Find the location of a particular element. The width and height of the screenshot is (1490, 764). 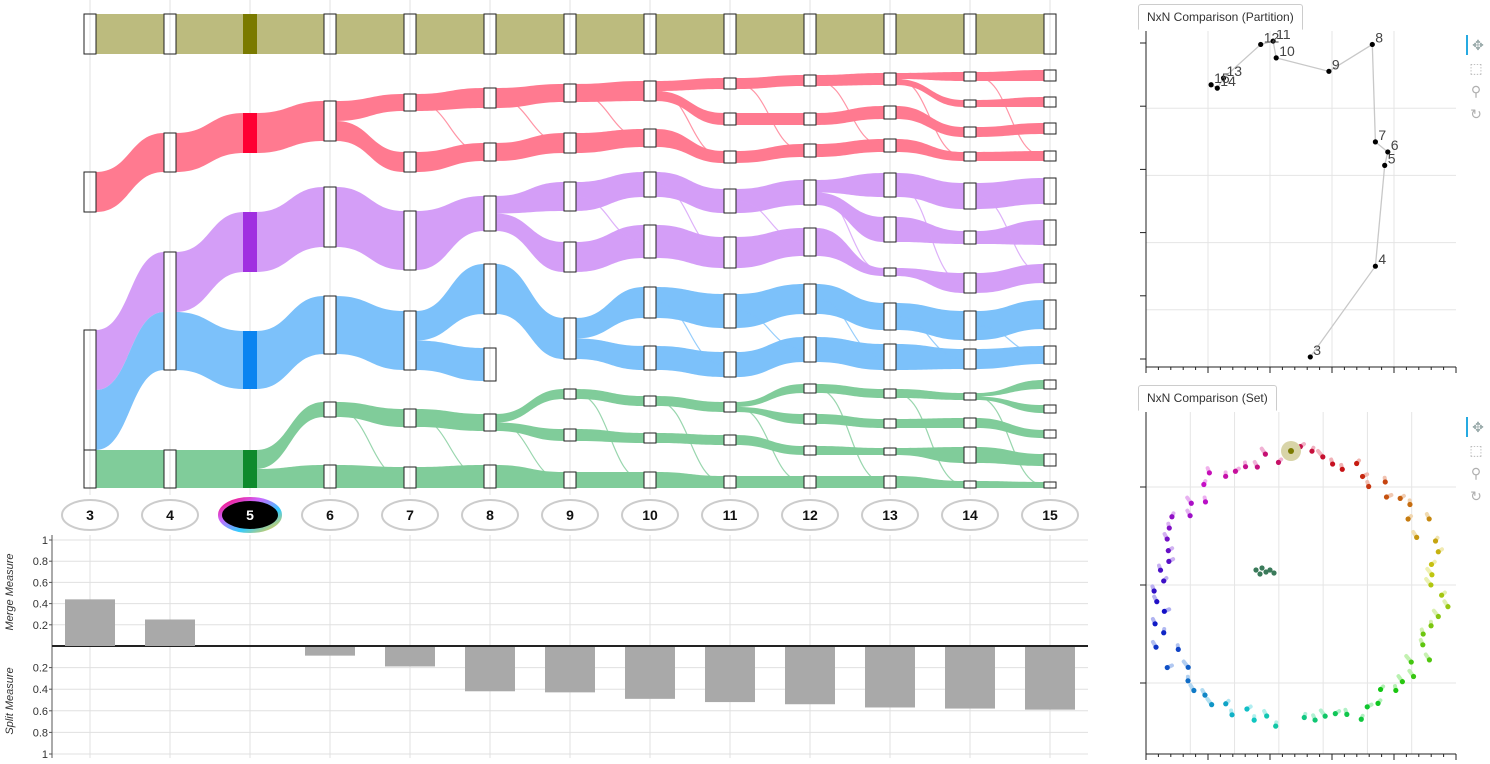

k-button-7: 7 is located at coordinates (410, 515).